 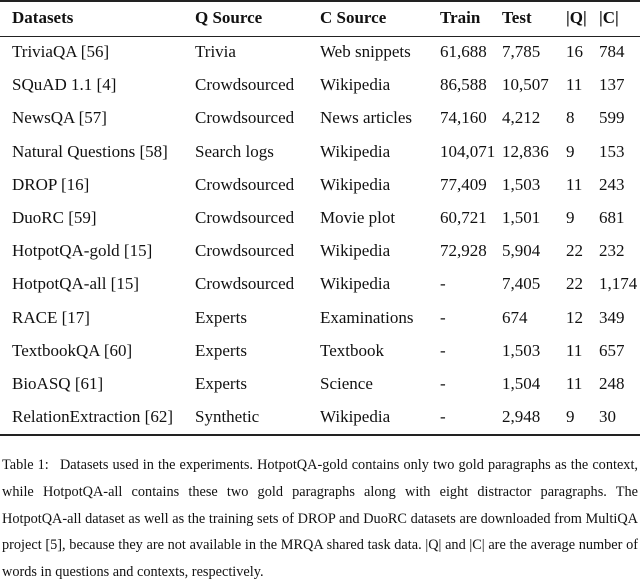 I want to click on table-cell: 8, so click(x=570, y=118).